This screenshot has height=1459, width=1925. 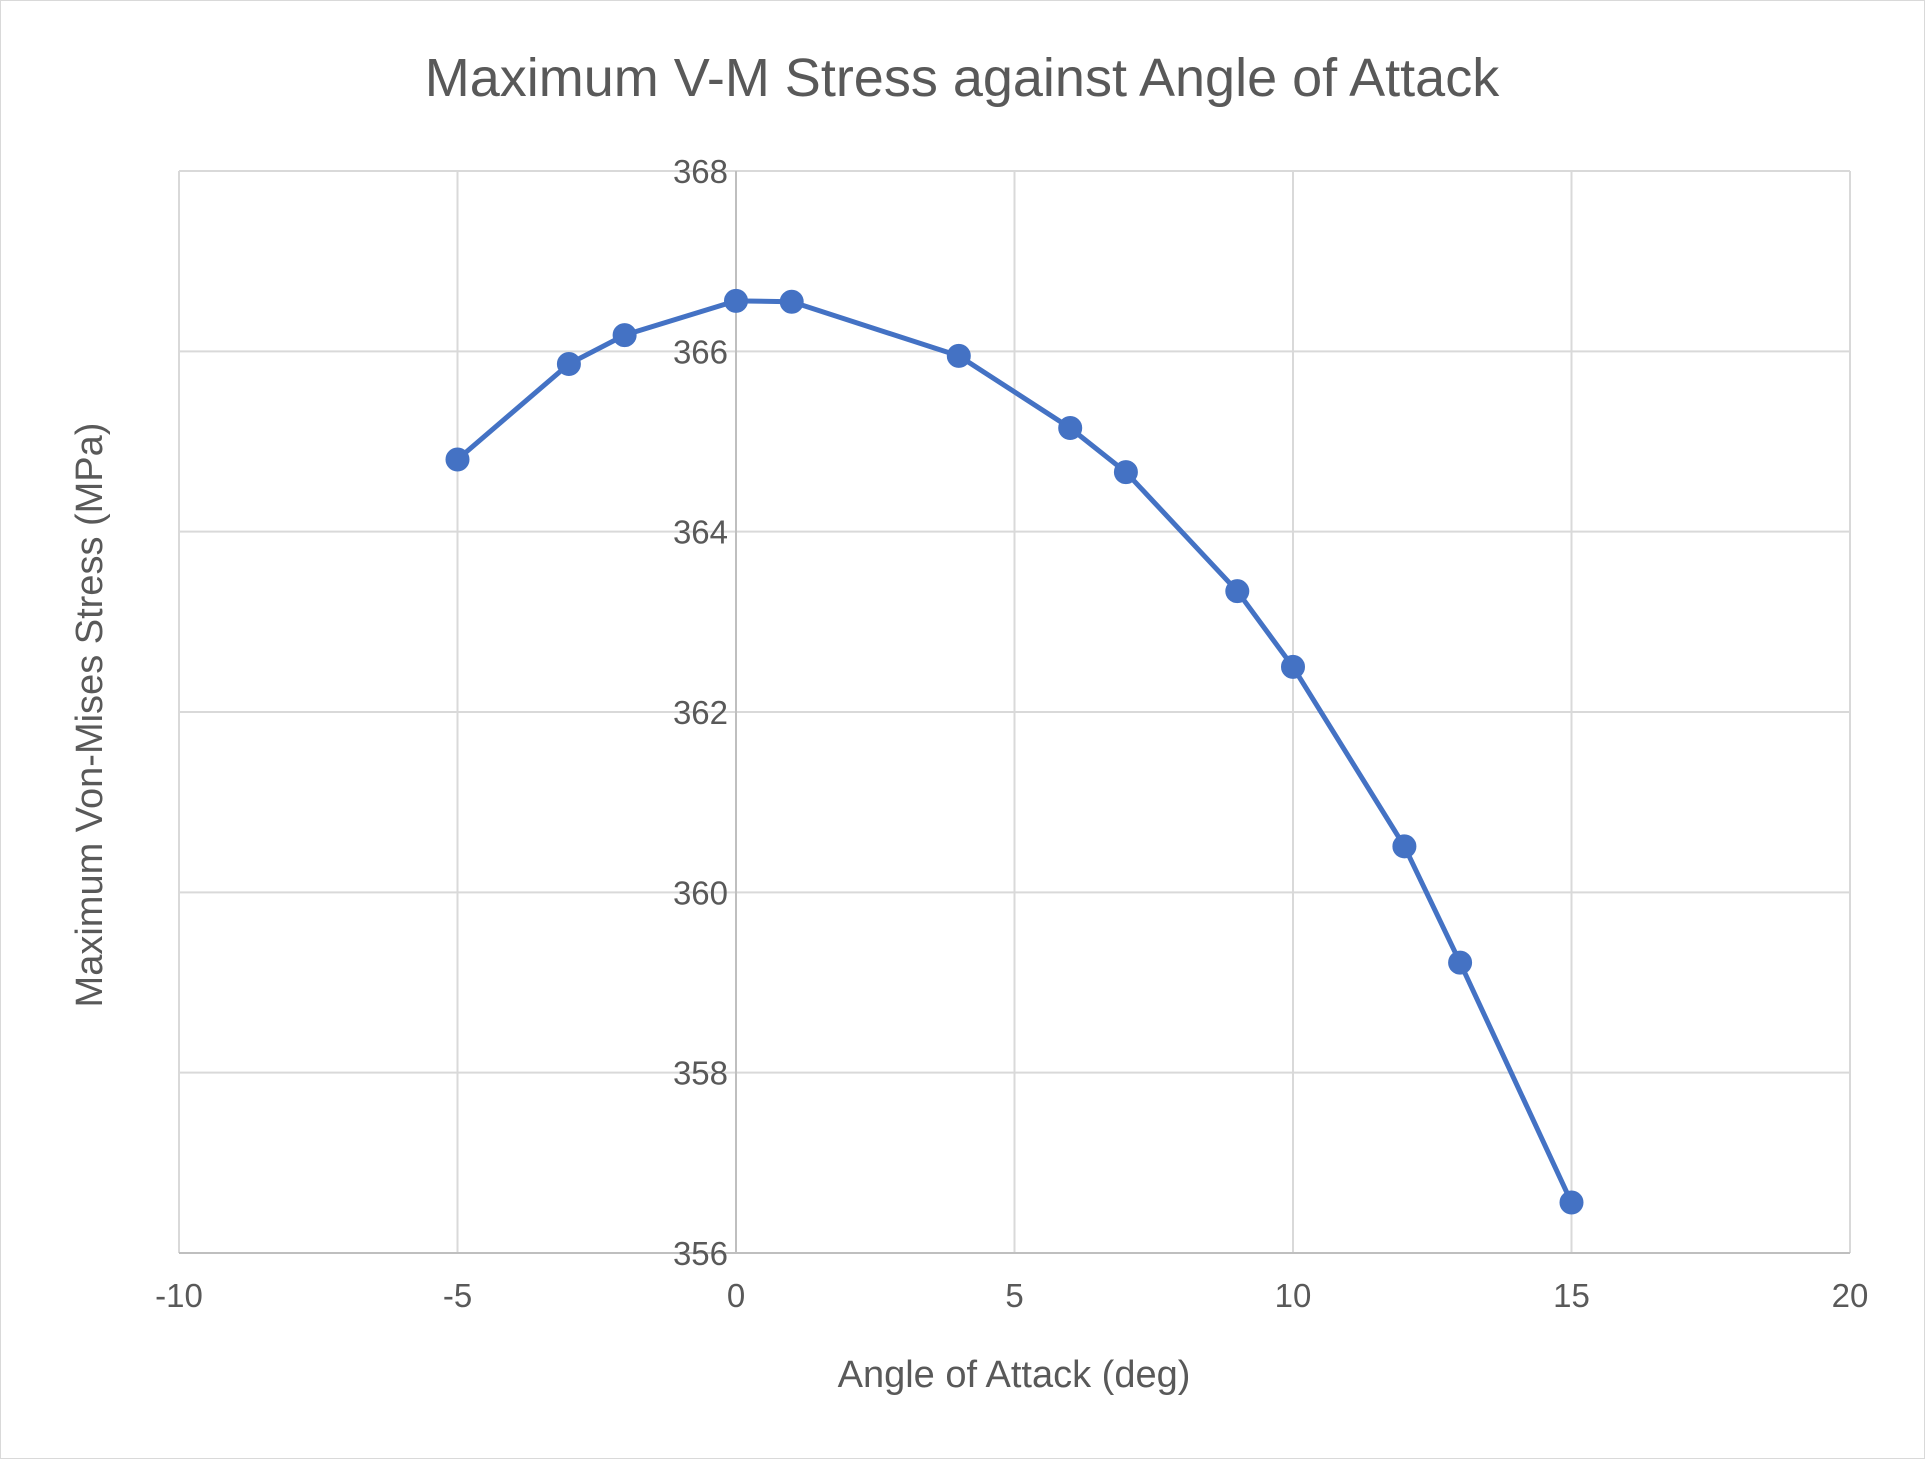 What do you see at coordinates (700, 892) in the screenshot?
I see `y-tick-label-360: 360` at bounding box center [700, 892].